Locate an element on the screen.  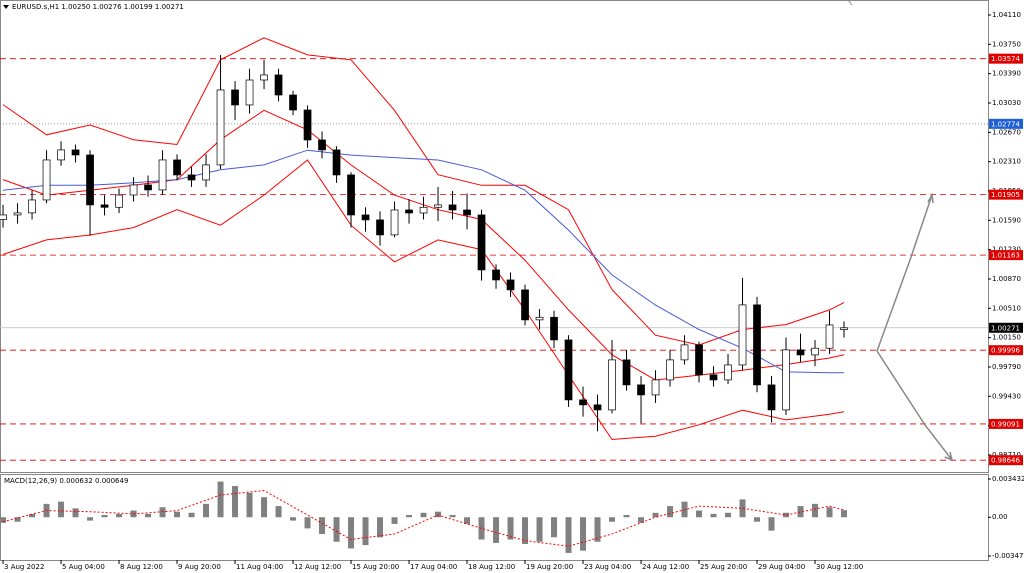
x-tick-label: 19 Aug 20:00 is located at coordinates (549, 567).